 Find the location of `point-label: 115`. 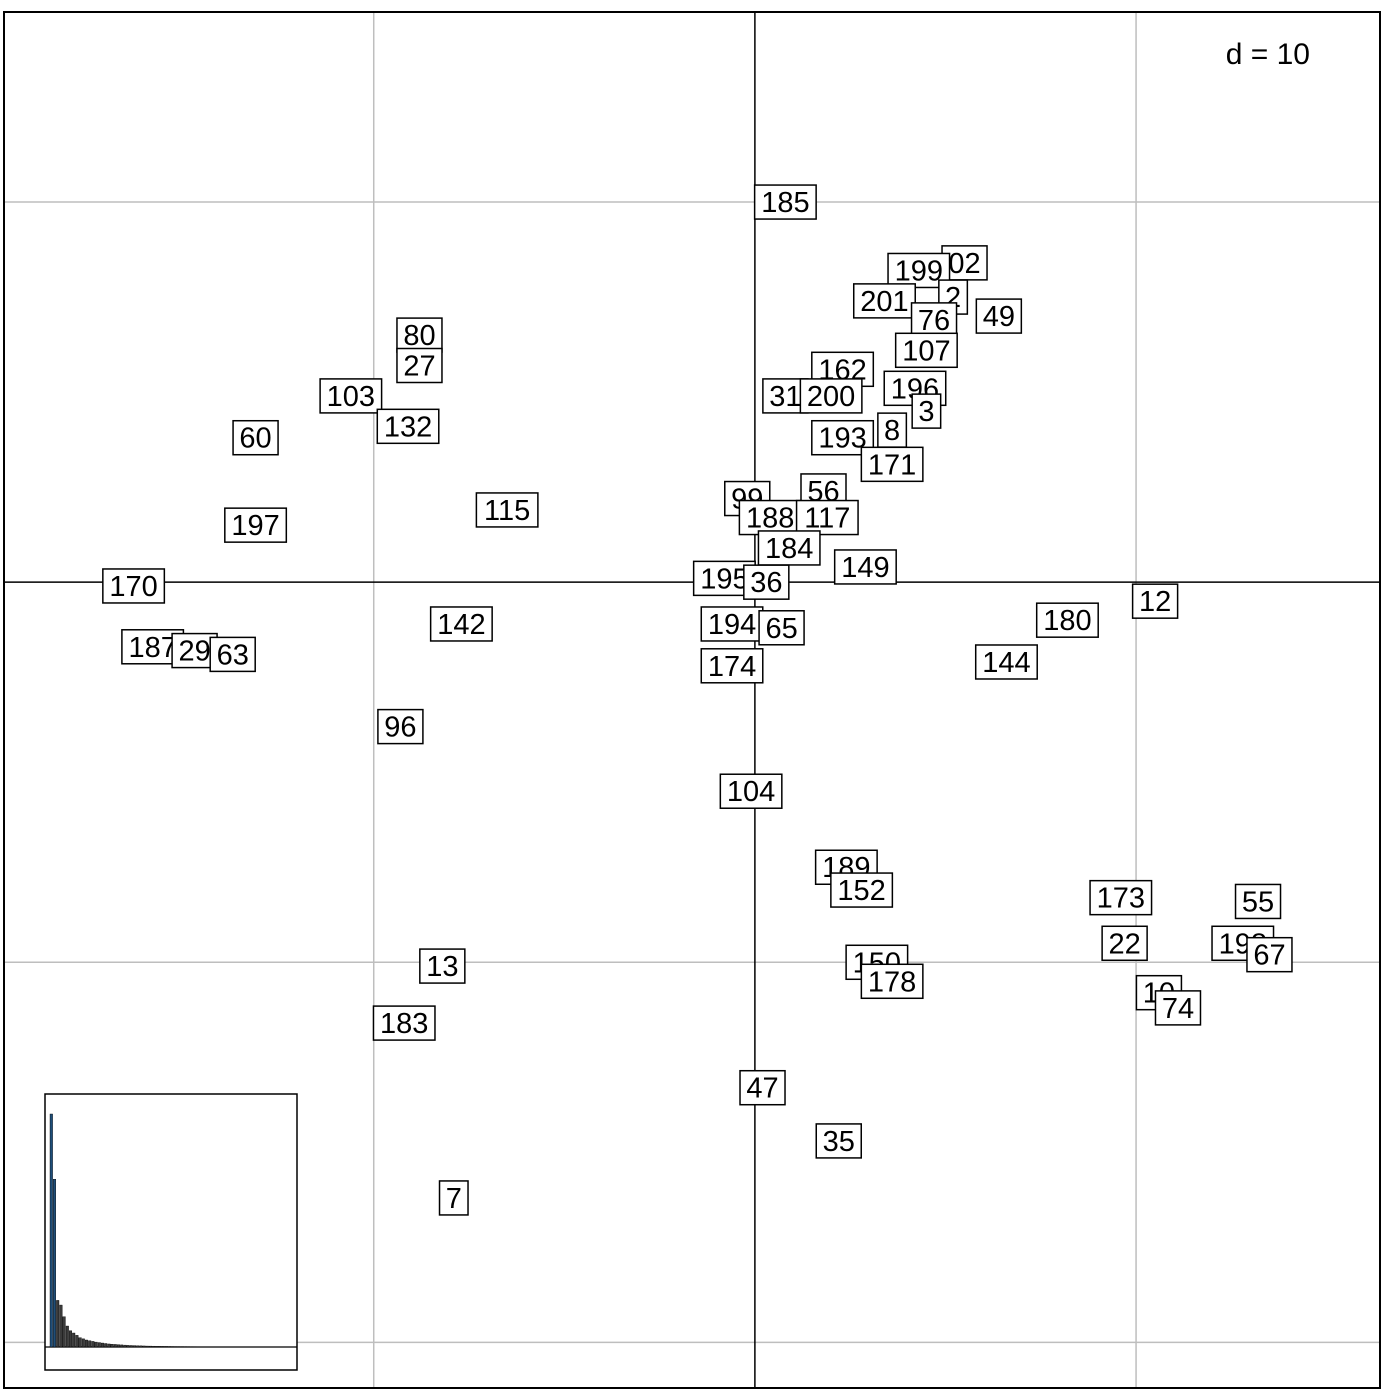

point-label: 115 is located at coordinates (507, 510).